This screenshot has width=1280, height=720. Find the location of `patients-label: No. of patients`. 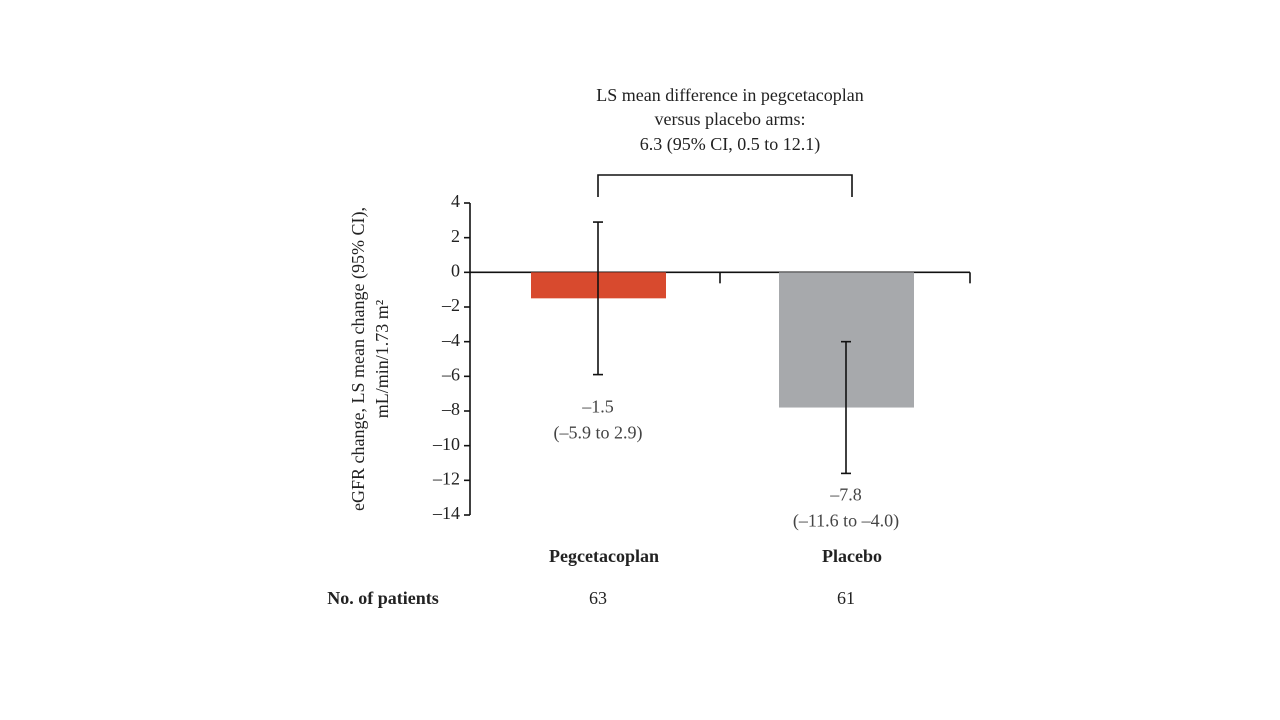

patients-label: No. of patients is located at coordinates (383, 598).